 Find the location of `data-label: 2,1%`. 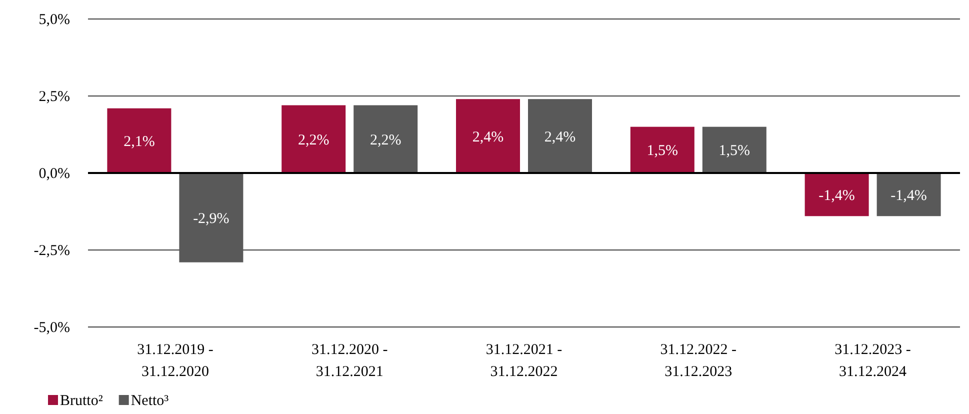

data-label: 2,1% is located at coordinates (139, 142).